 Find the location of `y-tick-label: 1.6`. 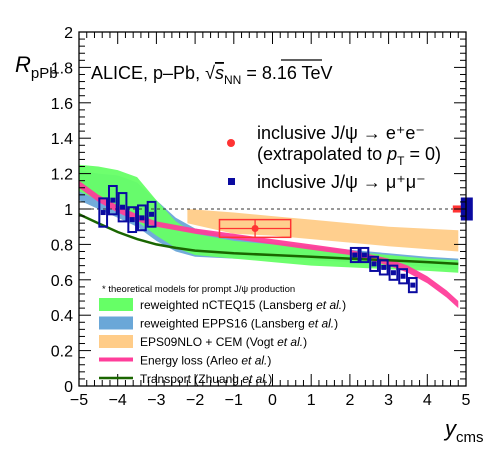

y-tick-label: 1.6 is located at coordinates (62, 104).